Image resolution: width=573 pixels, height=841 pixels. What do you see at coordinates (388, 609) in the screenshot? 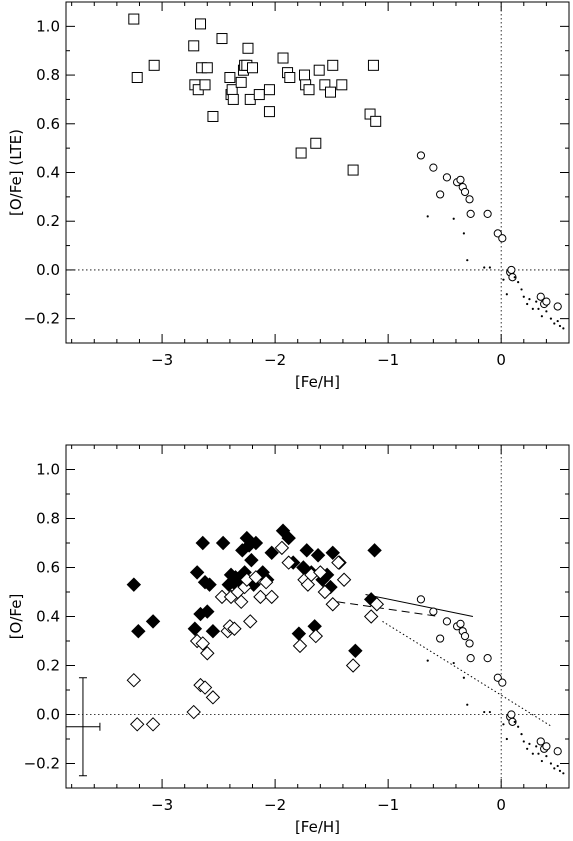
I see `trend-line-dashed` at bounding box center [388, 609].